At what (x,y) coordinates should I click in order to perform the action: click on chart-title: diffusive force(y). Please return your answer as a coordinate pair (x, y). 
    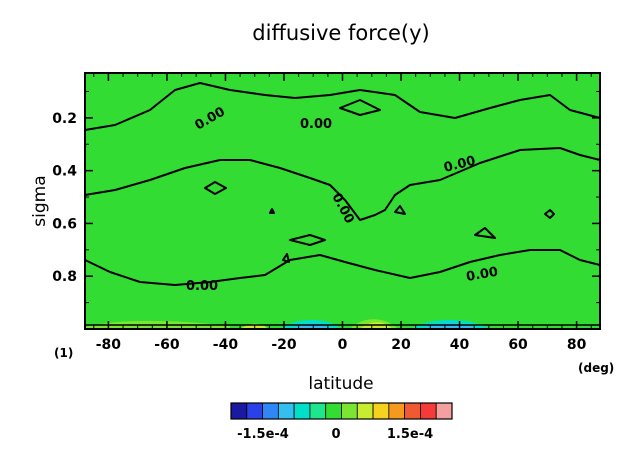
    Looking at the image, I should click on (340, 33).